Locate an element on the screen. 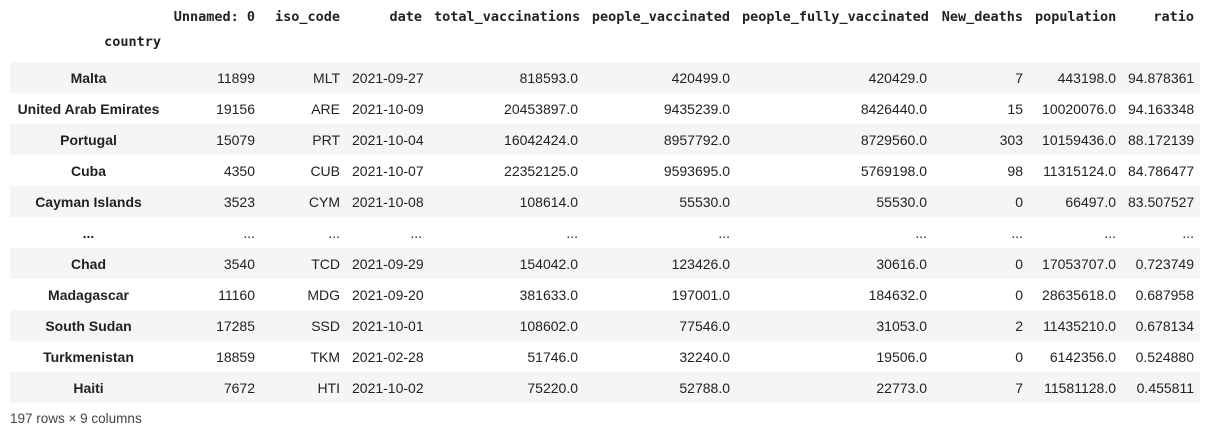 The width and height of the screenshot is (1212, 435). table-cell: 84.786477 is located at coordinates (1161, 170).